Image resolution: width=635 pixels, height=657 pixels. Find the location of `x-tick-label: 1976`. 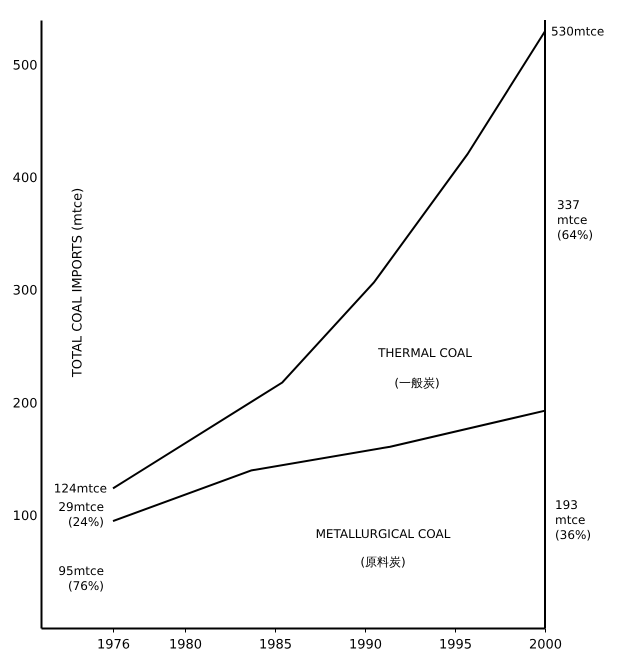

x-tick-label: 1976 is located at coordinates (113, 645).